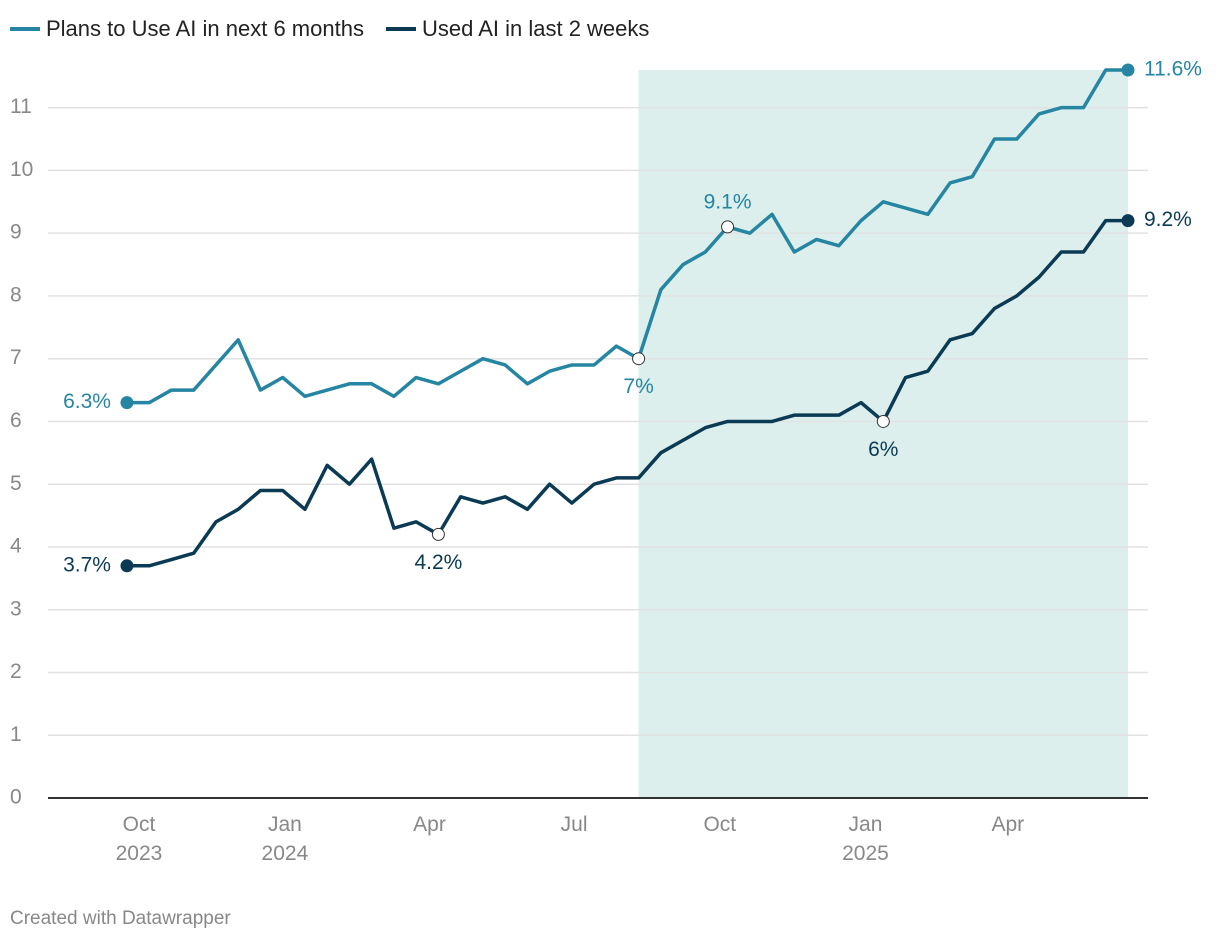  I want to click on y-tick-label: 0, so click(16, 797).